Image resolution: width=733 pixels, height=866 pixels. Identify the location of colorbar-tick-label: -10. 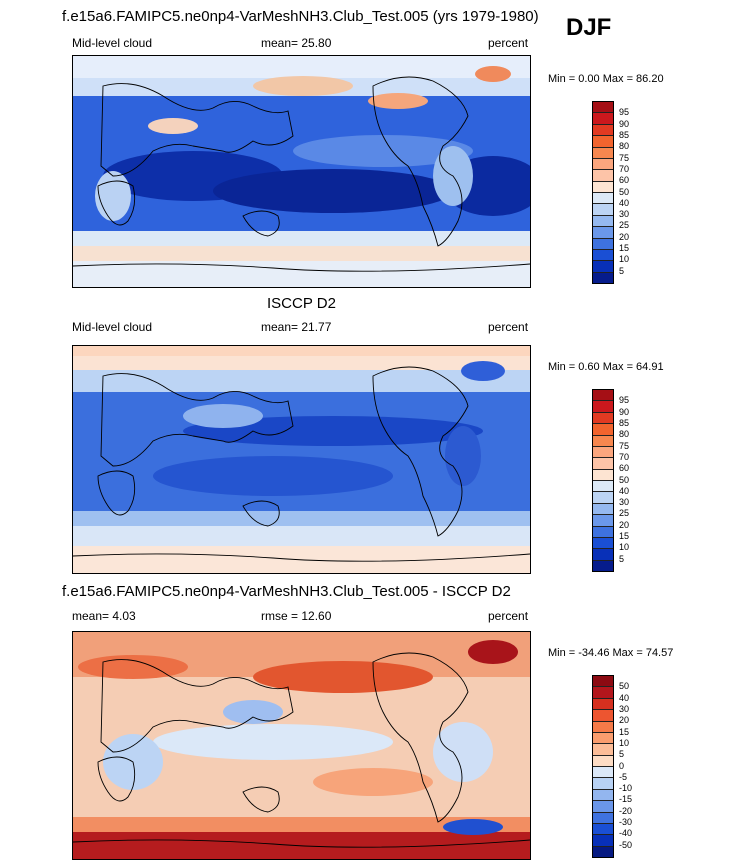
(626, 788).